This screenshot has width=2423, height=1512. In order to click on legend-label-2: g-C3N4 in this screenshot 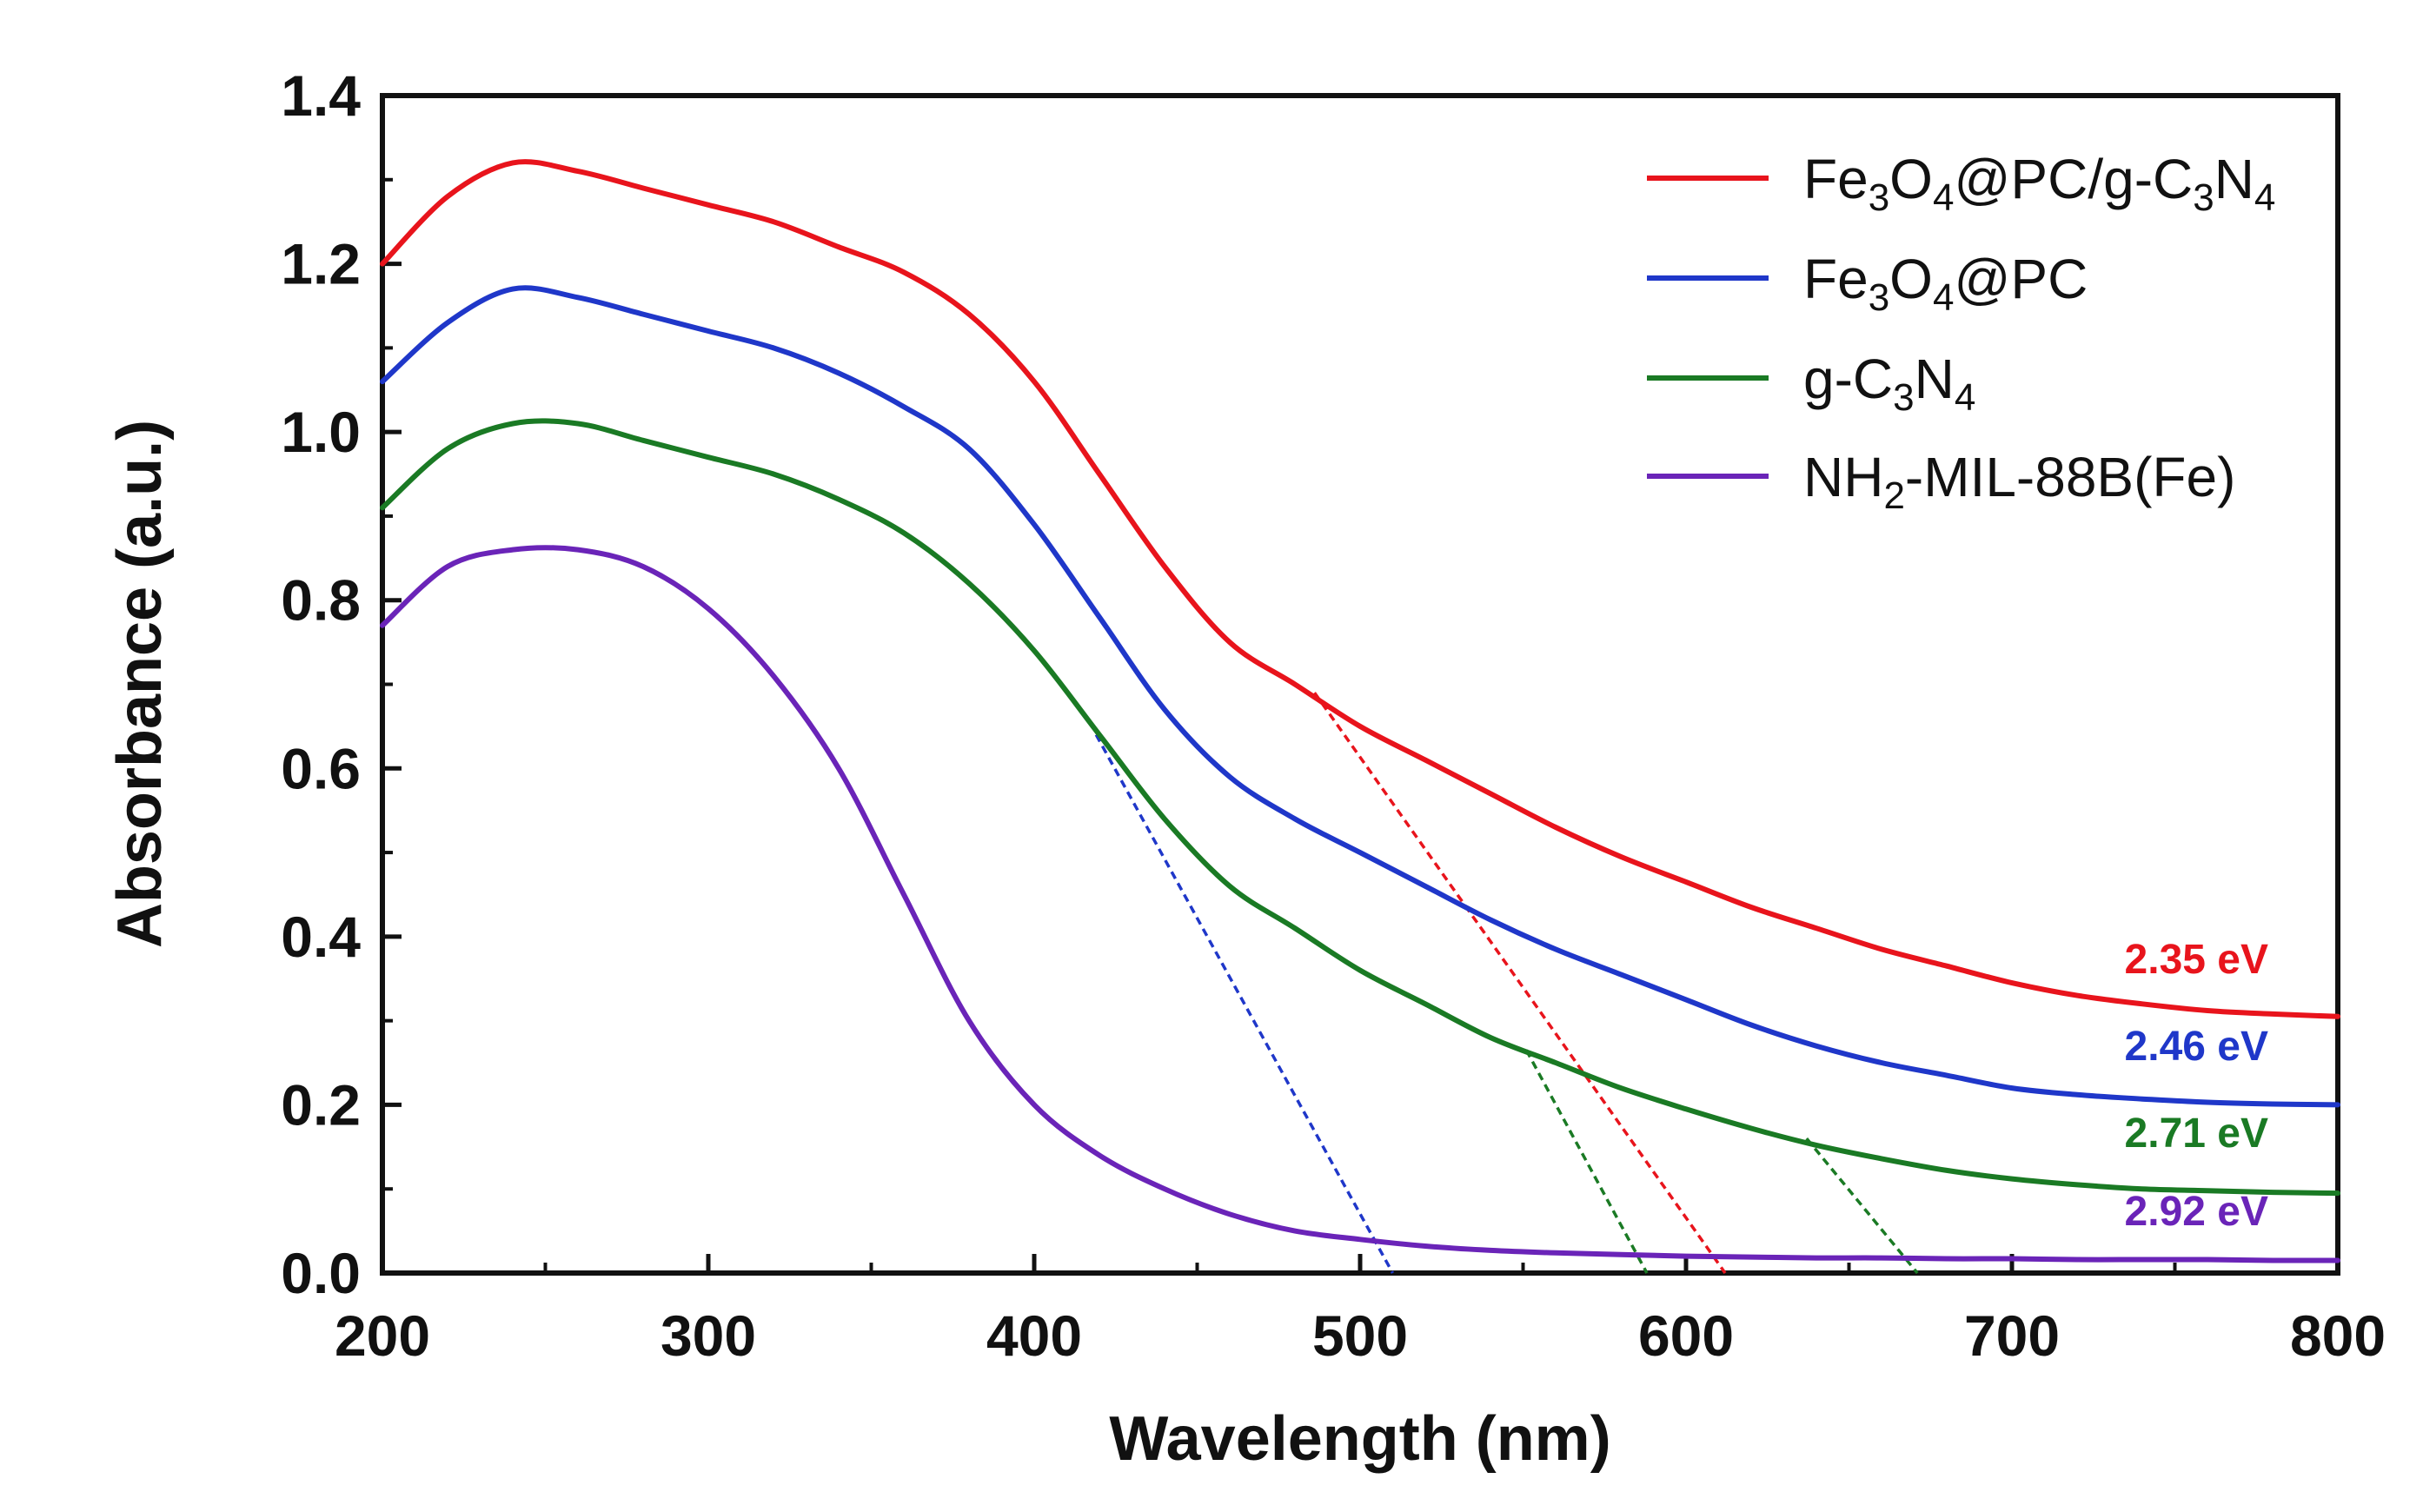, I will do `click(1889, 383)`.